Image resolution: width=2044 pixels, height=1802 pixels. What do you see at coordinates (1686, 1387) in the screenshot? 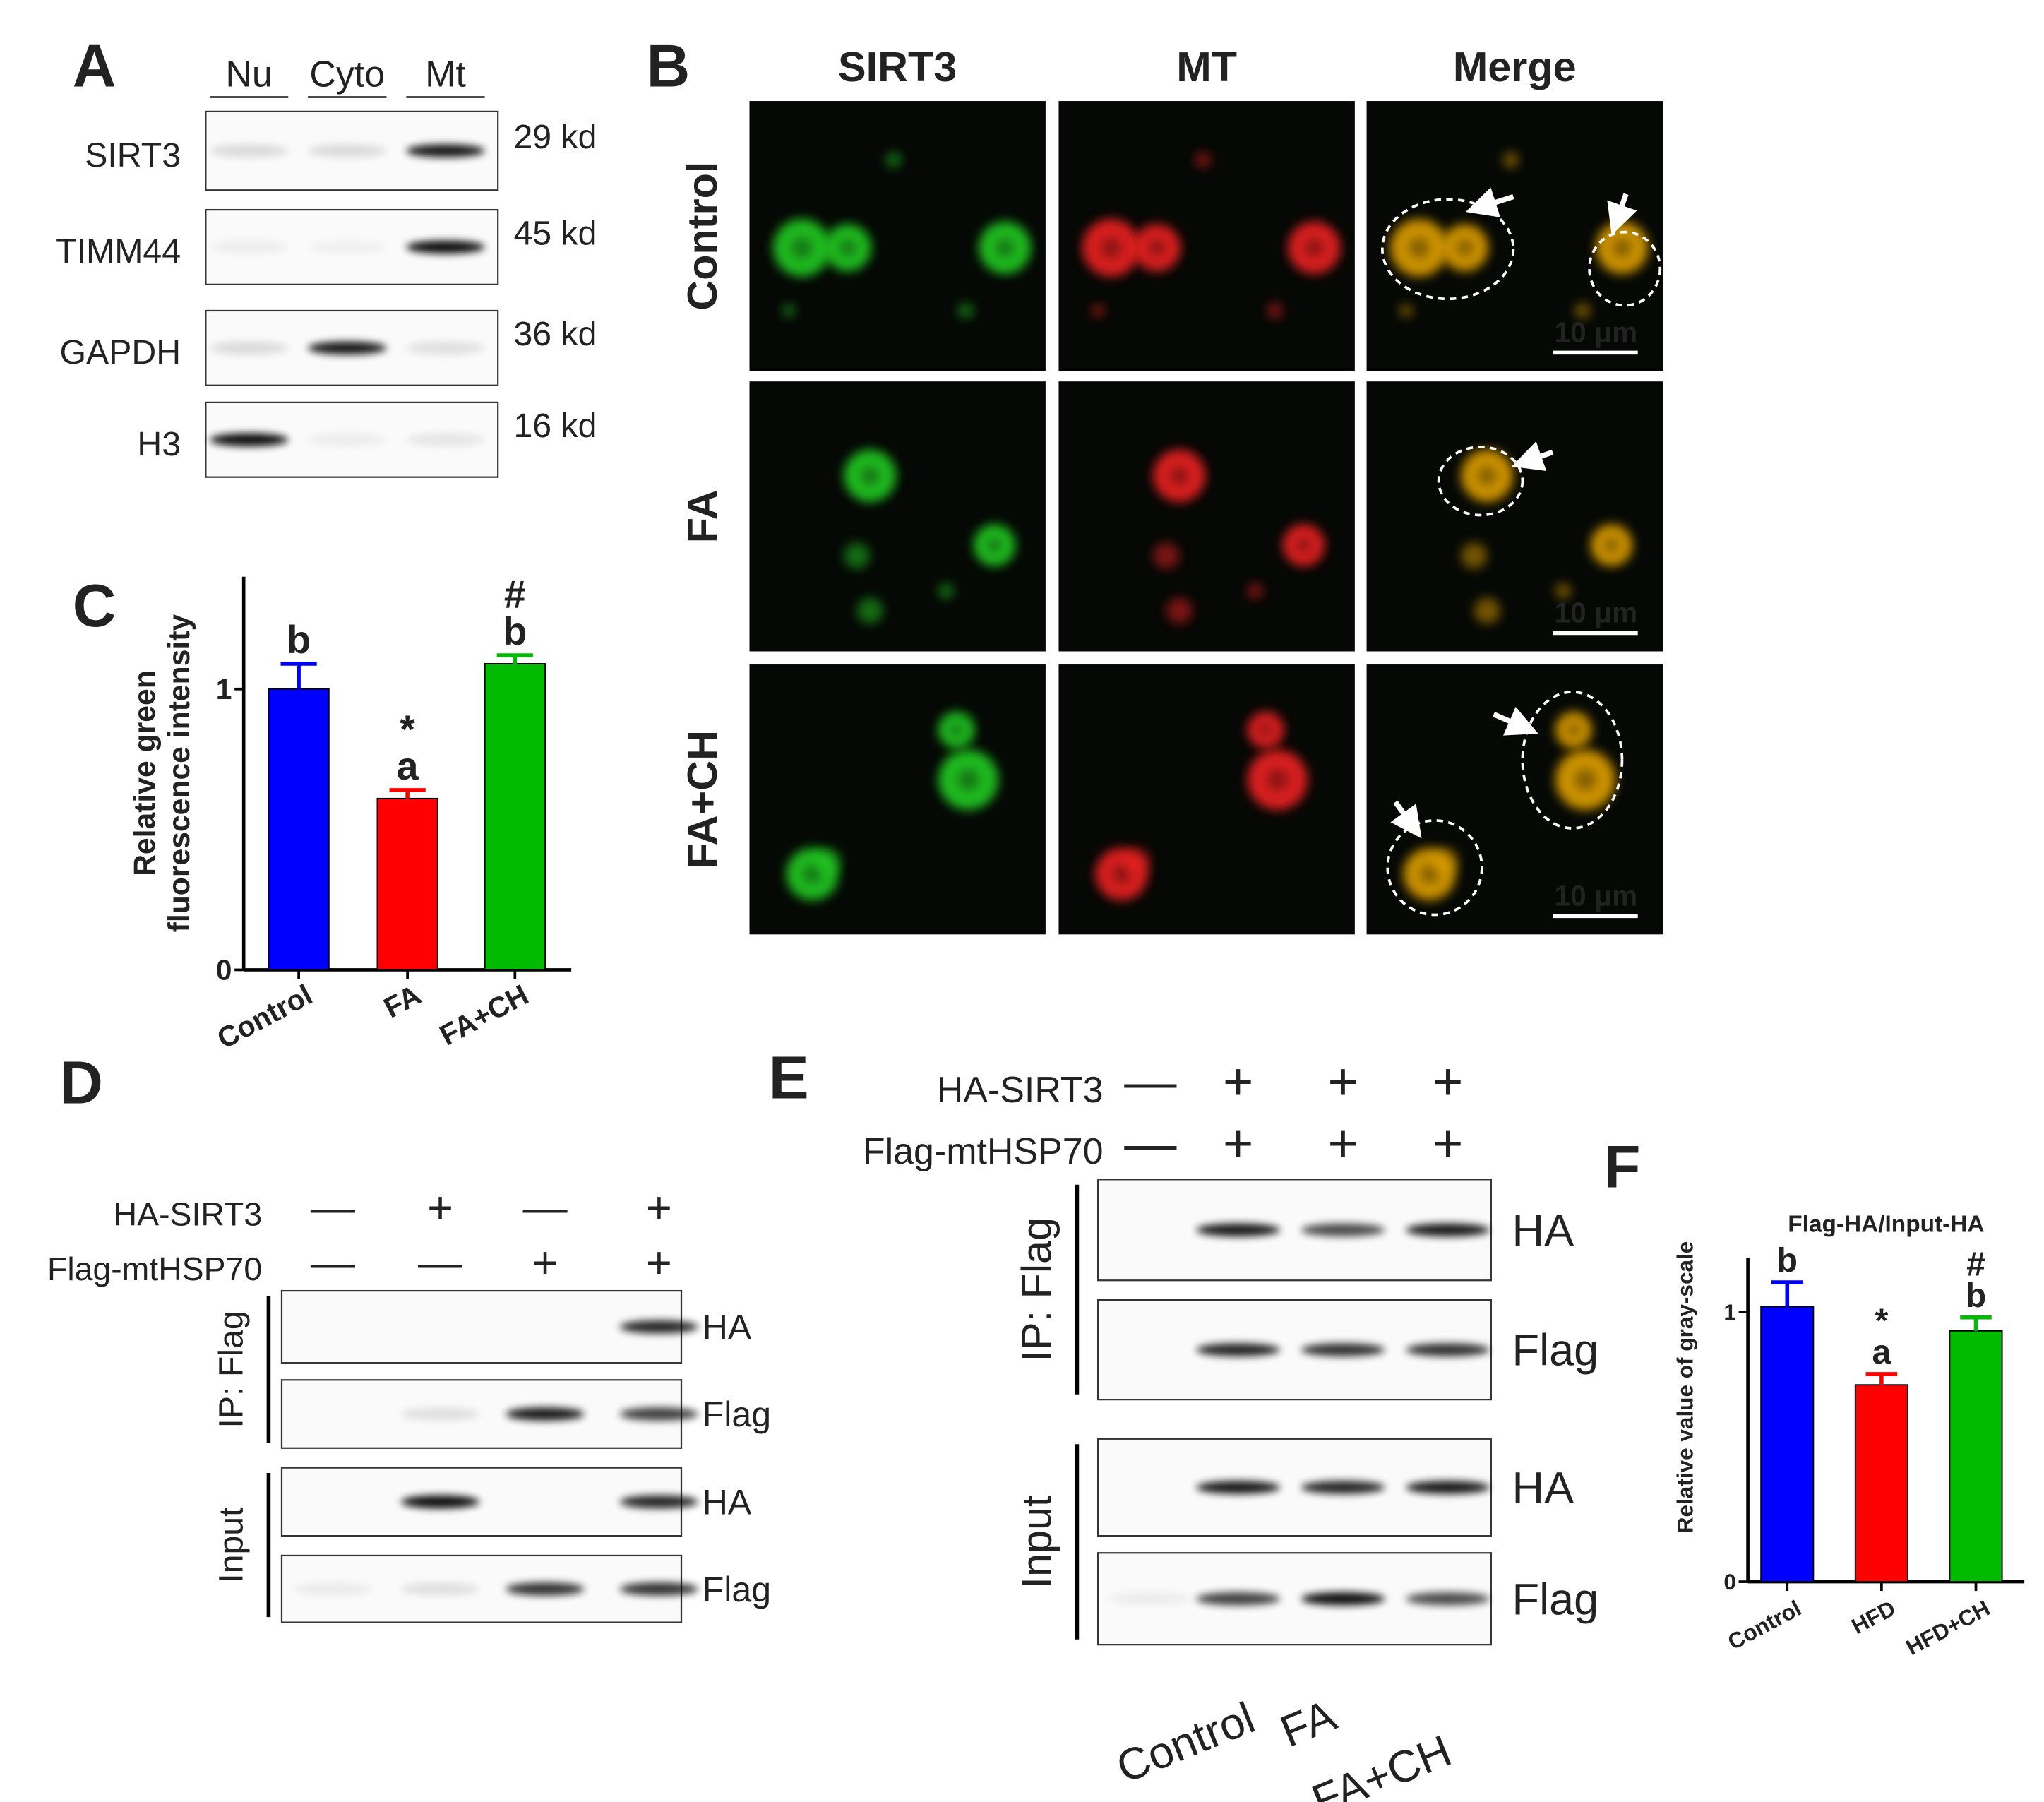
I see `y-axis-label: Relative value of gray-scale` at bounding box center [1686, 1387].